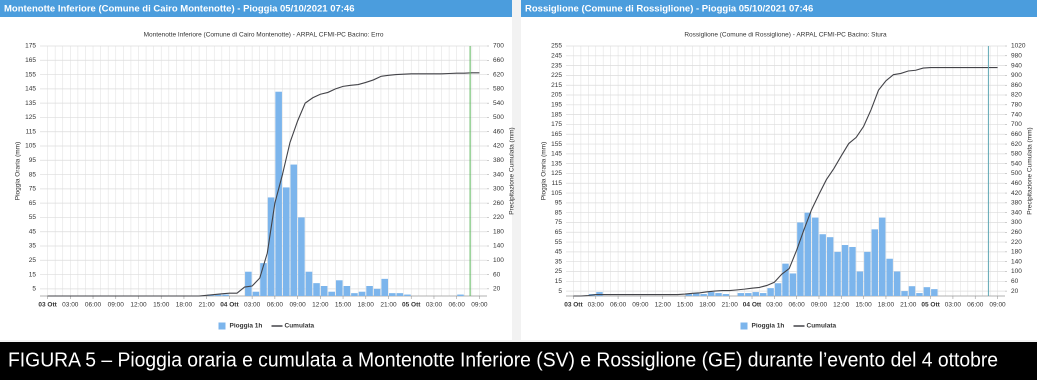  I want to click on y2-tick-label: 740, so click(1016, 114).